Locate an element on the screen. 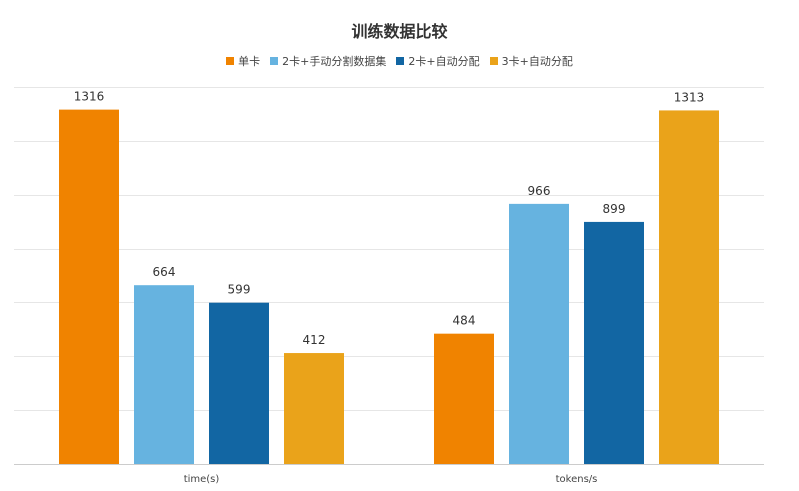  legend-item: 单卡 is located at coordinates (243, 61).